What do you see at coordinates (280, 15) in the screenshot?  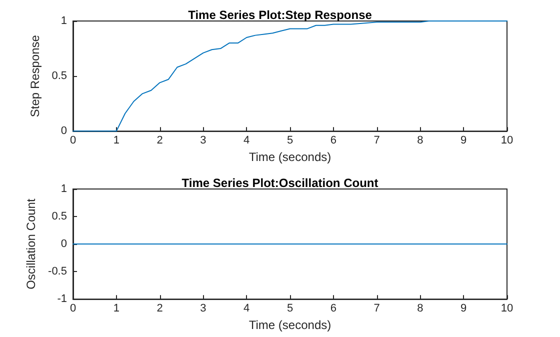 I see `chart-title: Time Series Plot:Step Response` at bounding box center [280, 15].